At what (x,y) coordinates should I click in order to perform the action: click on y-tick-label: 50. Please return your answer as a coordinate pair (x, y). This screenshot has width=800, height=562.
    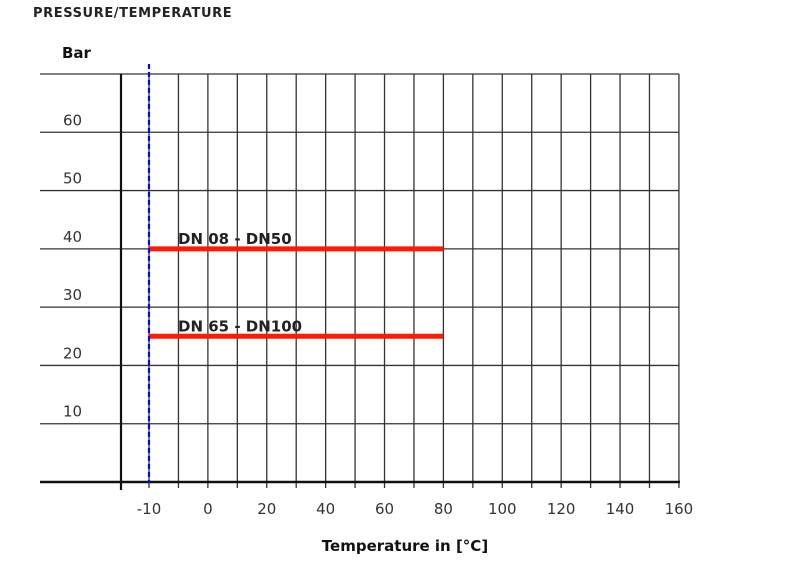
    Looking at the image, I should click on (72, 179).